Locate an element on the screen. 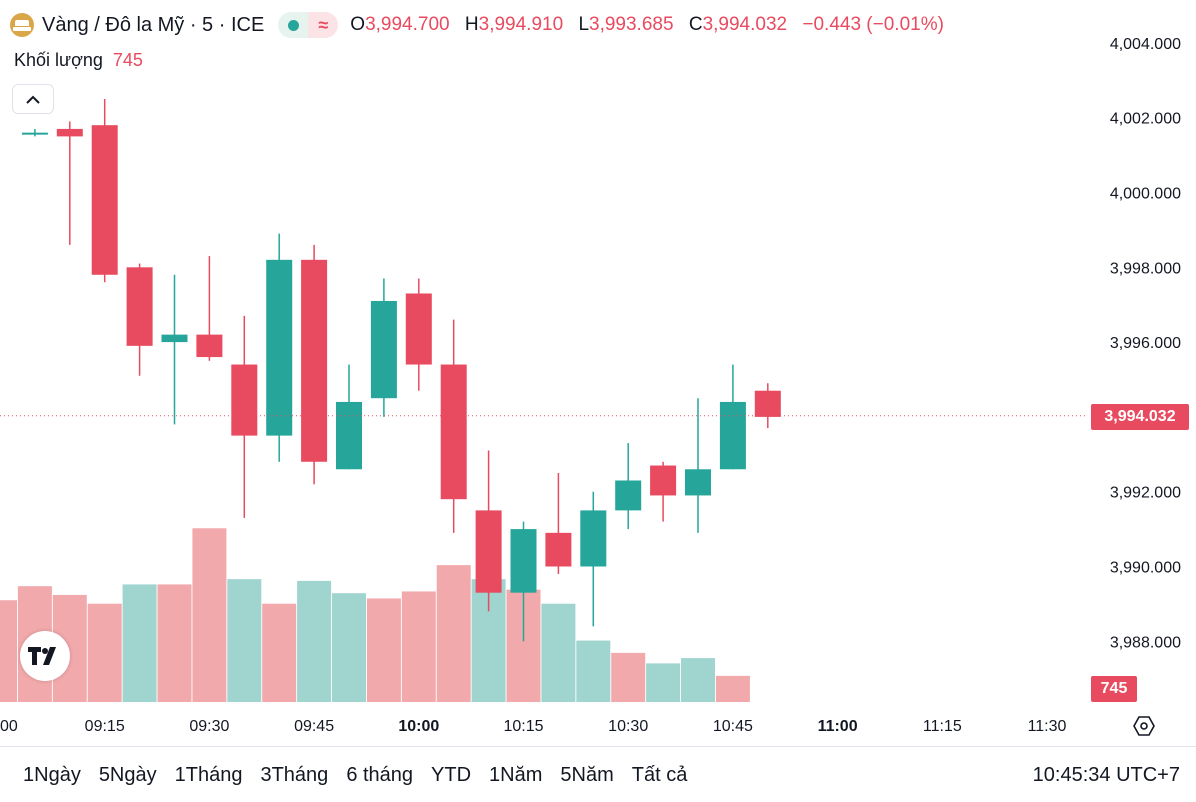 The image size is (1196, 802). range-6m: 6 tháng is located at coordinates (380, 774).